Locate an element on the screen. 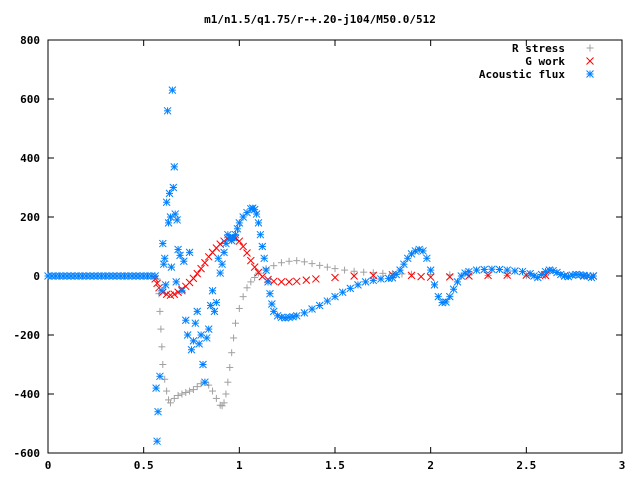  legend-label: G work is located at coordinates (545, 61).